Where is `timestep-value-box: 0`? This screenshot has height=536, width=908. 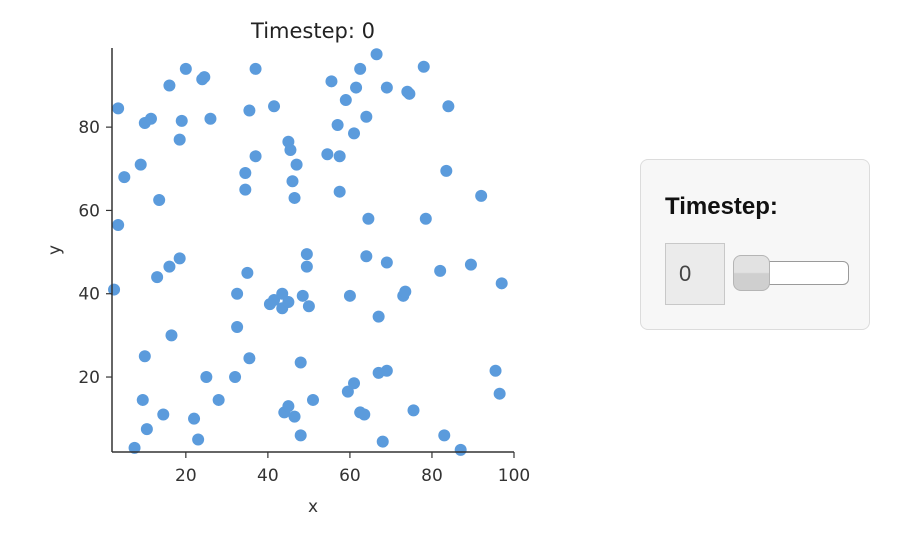
timestep-value-box: 0 is located at coordinates (695, 274).